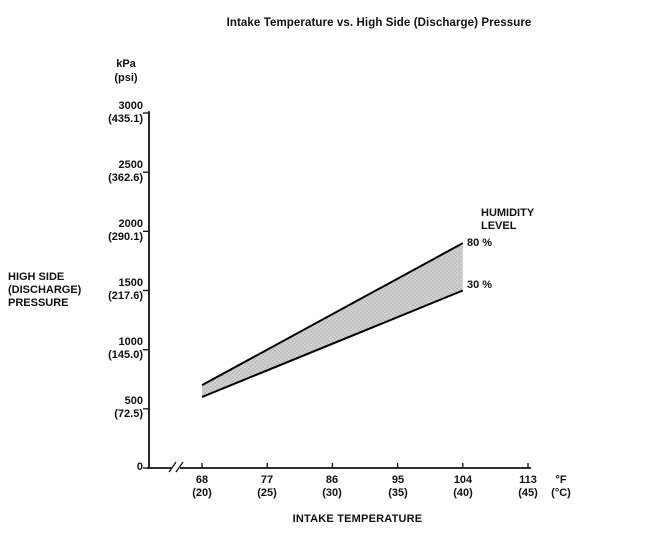 This screenshot has height=538, width=658. I want to click on y-tick-500: 500 (72.5), so click(128, 407).